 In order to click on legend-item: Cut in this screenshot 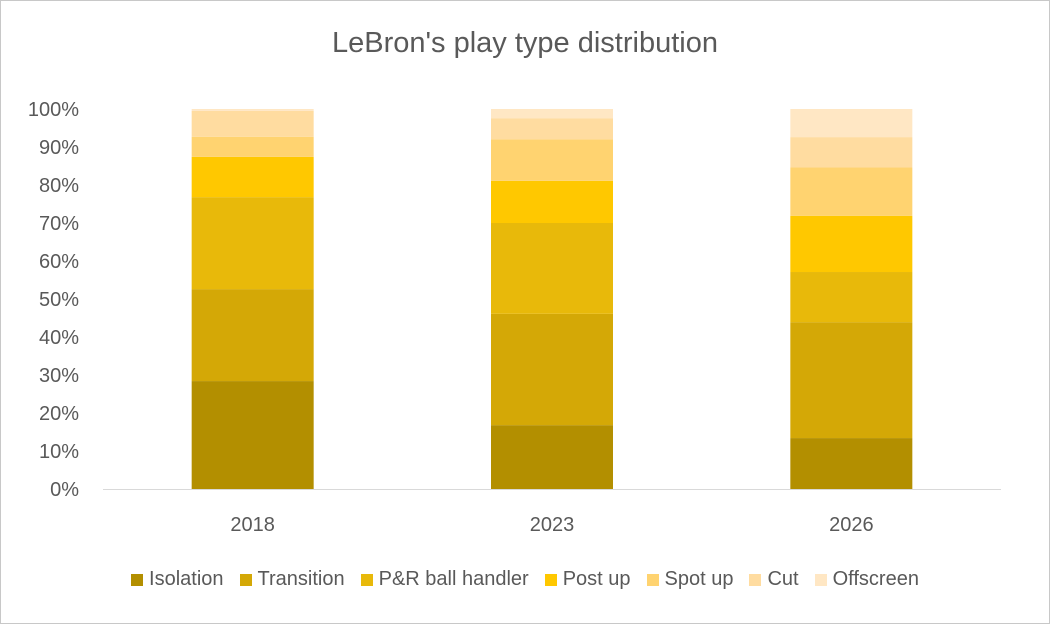, I will do `click(774, 579)`.